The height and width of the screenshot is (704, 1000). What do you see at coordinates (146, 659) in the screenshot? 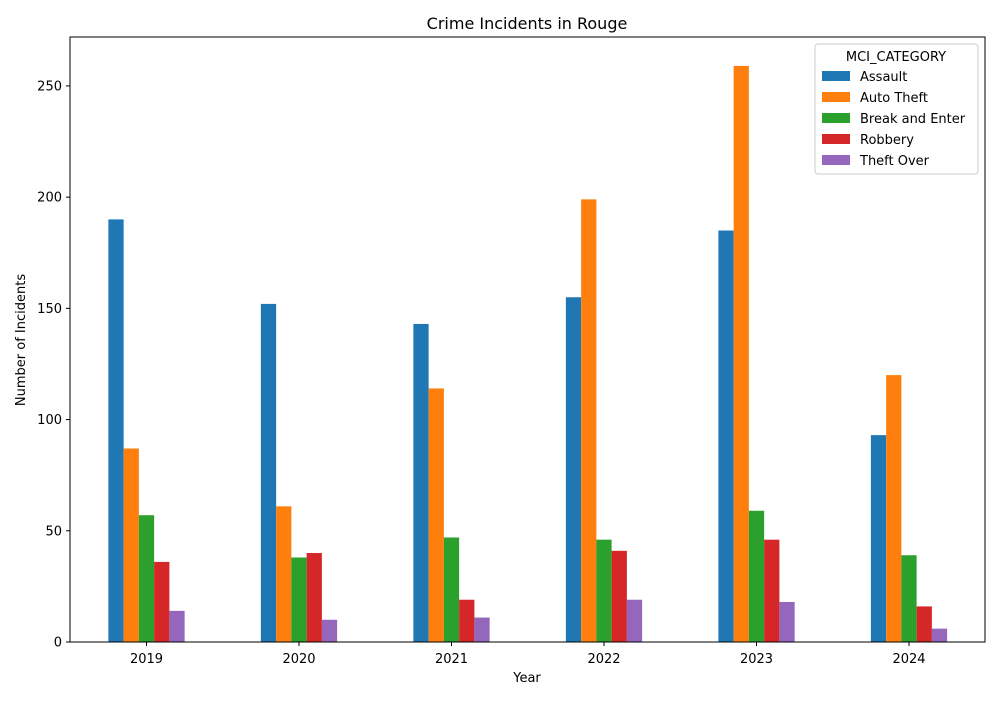
I see `x-tick-label: 2019` at bounding box center [146, 659].